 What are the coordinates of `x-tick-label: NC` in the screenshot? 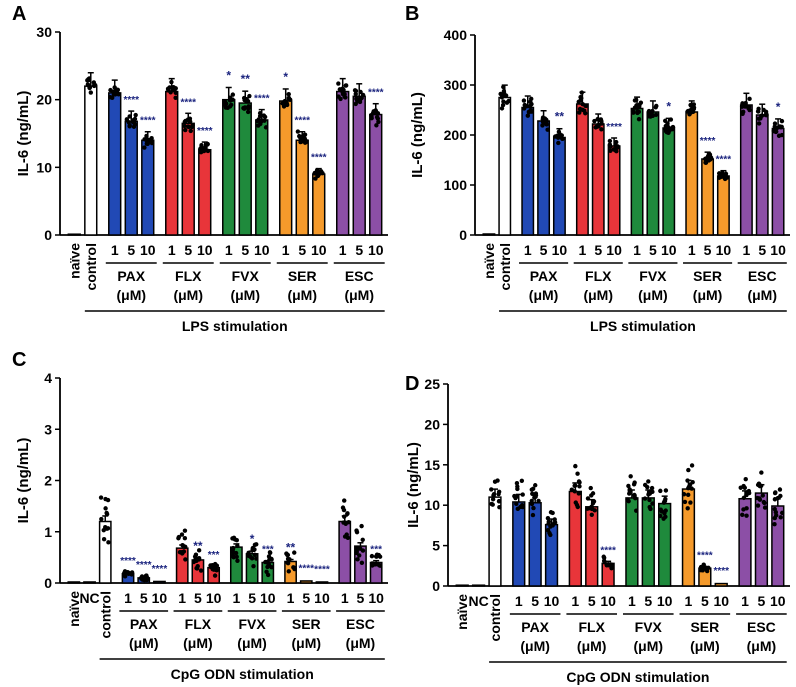 It's located at (478, 601).